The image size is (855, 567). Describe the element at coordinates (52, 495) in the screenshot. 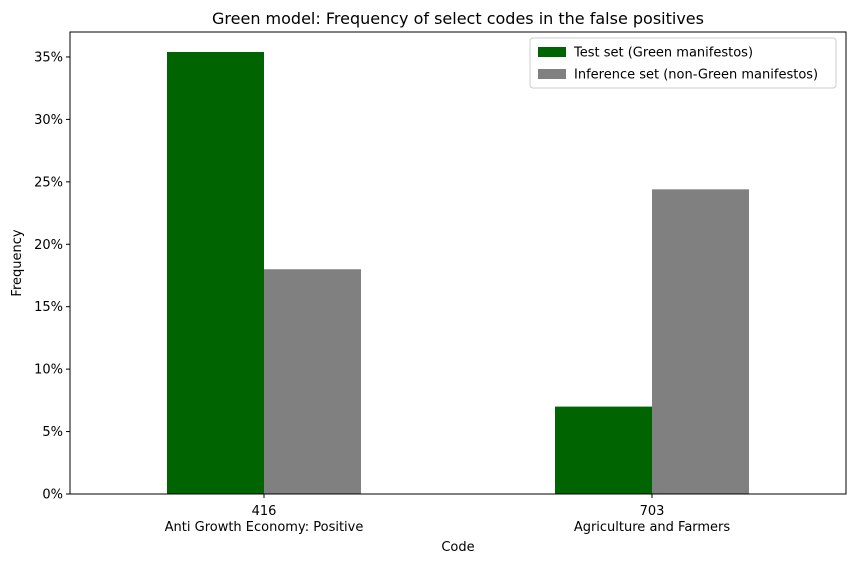

I see `y-tick-label: 0%` at that location.